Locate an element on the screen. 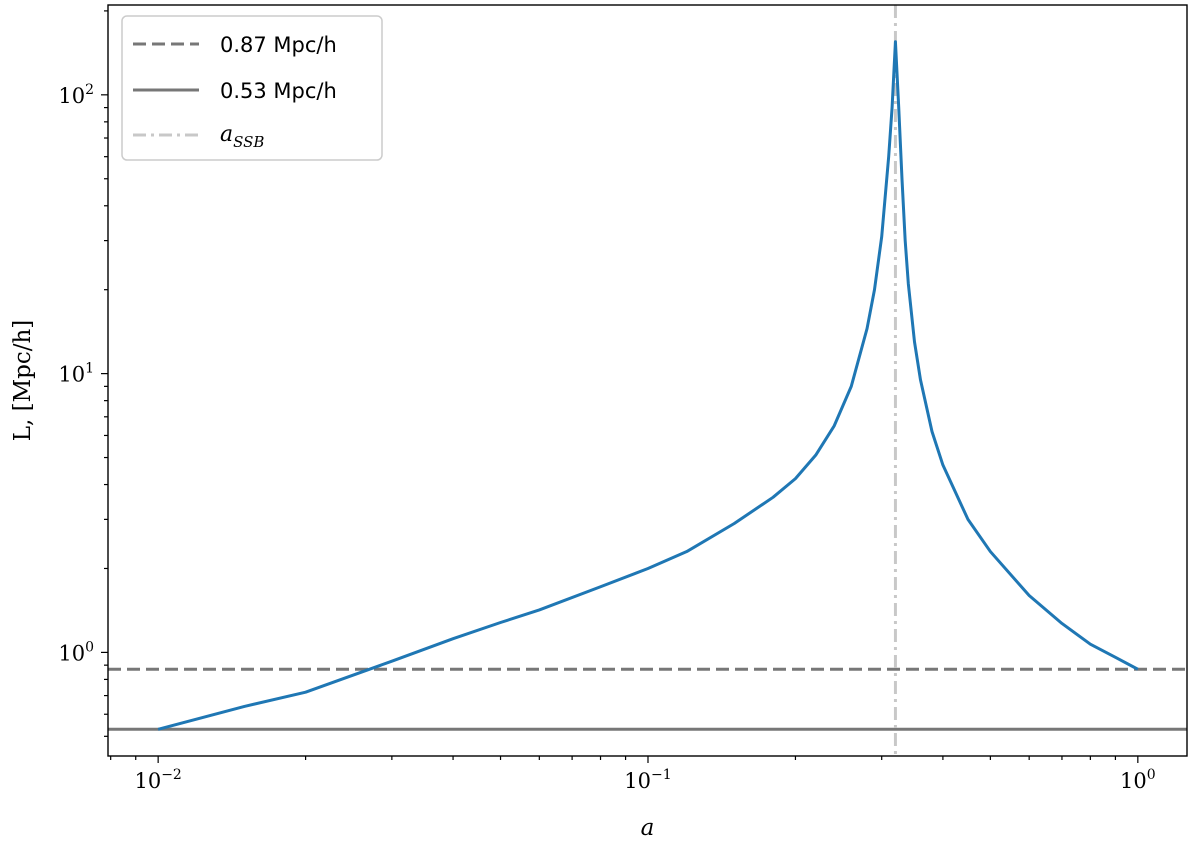 This screenshot has width=1200, height=842. x-tick-label: 10⁻¹ is located at coordinates (647, 780).